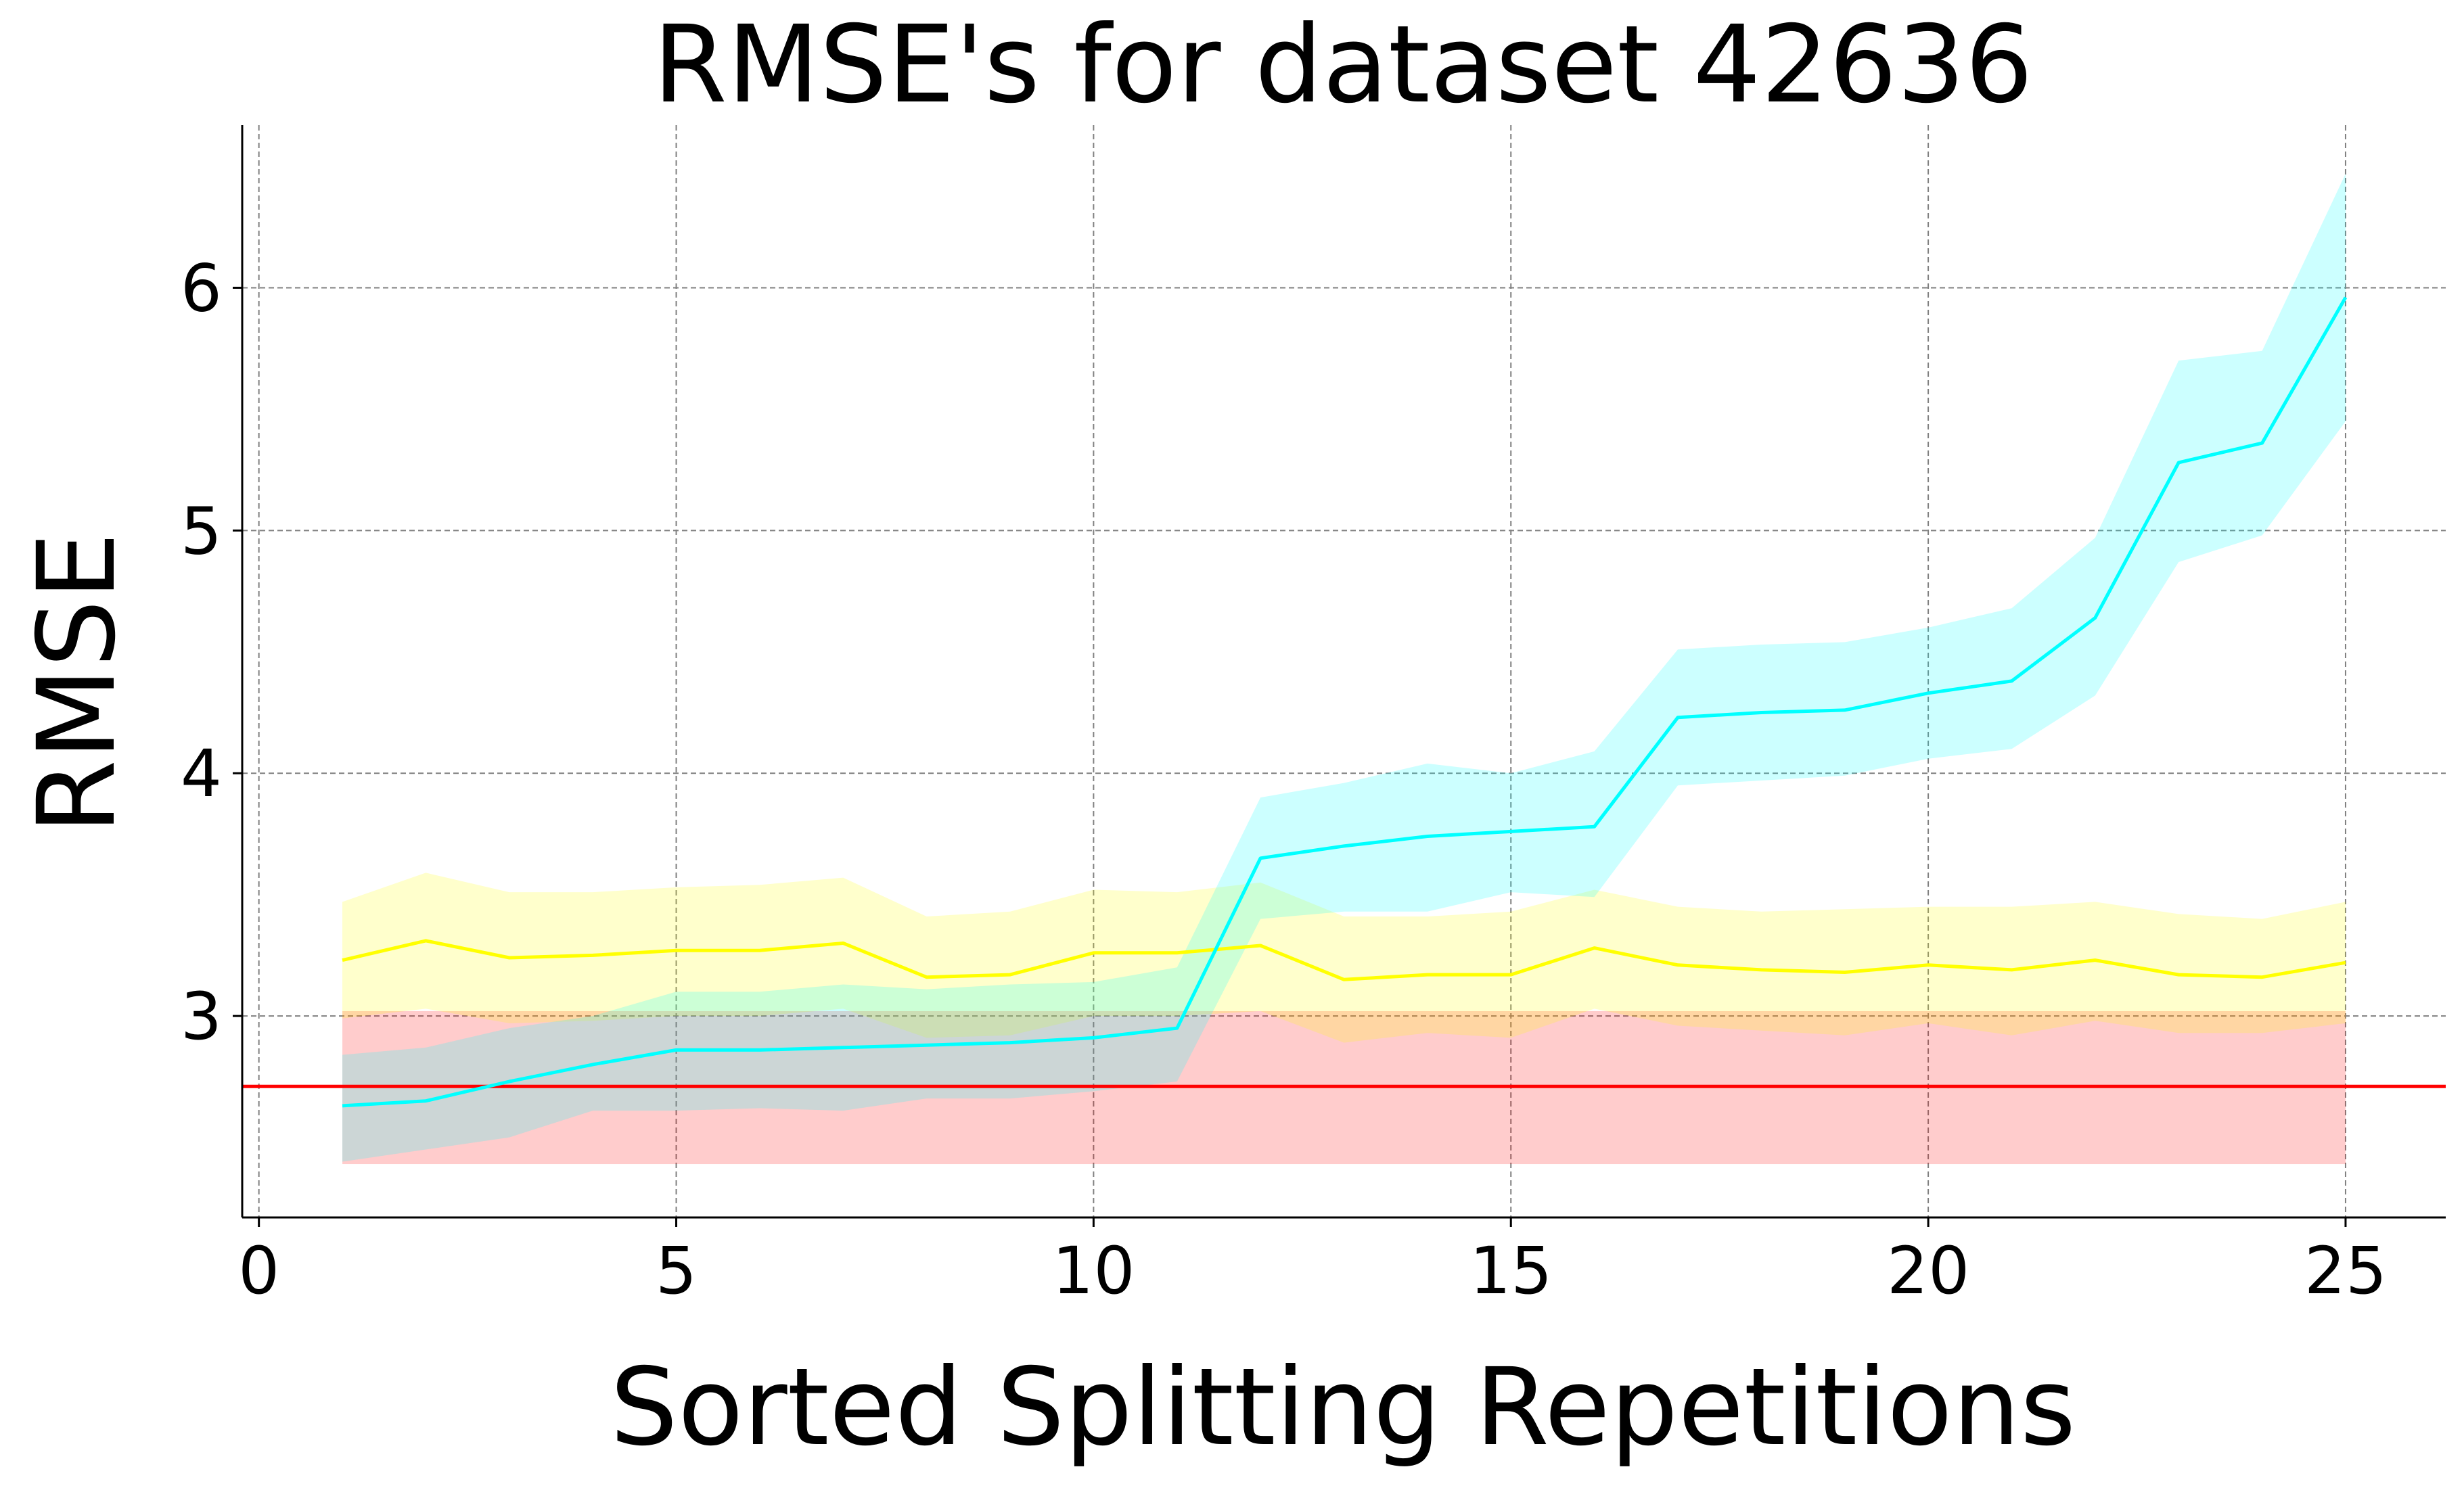 Image resolution: width=2464 pixels, height=1488 pixels. Describe the element at coordinates (2345, 1271) in the screenshot. I see `x-tick-label: 25` at that location.